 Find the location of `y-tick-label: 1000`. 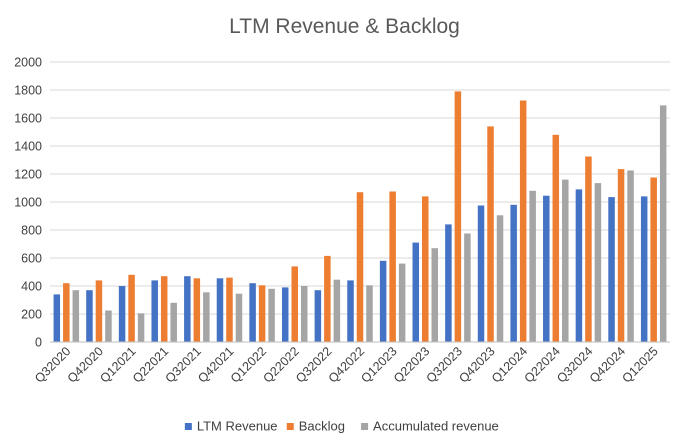

y-tick-label: 1000 is located at coordinates (28, 203).